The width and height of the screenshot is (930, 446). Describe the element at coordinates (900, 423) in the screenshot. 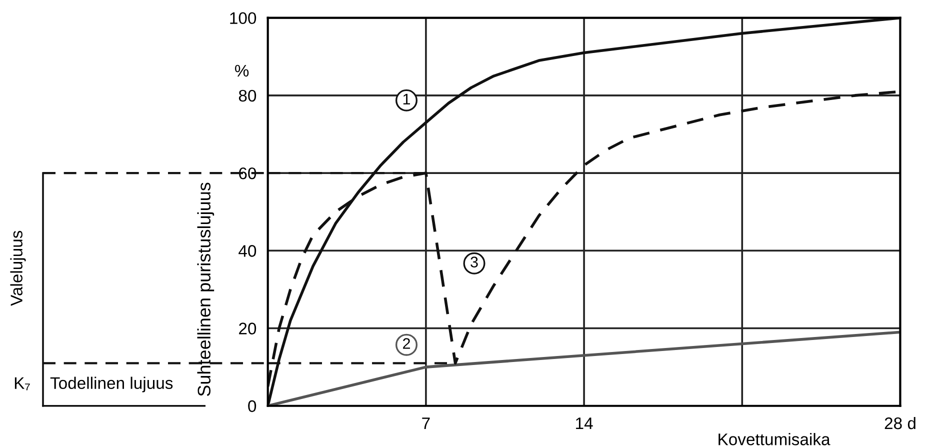

I see `x-tick-label: 28 d` at that location.